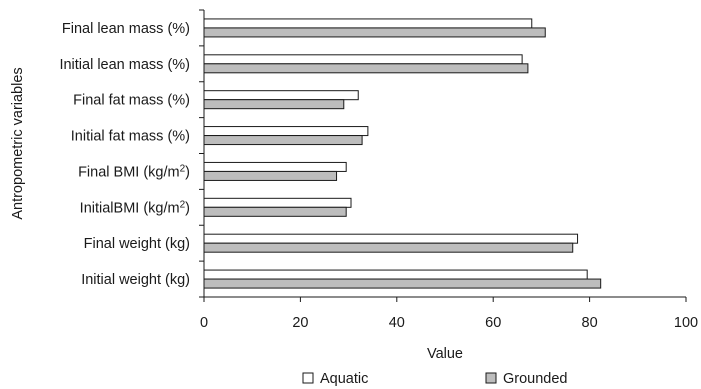 The height and width of the screenshot is (389, 701). I want to click on bar-aquatic-initial-fat-mass, so click(286, 131).